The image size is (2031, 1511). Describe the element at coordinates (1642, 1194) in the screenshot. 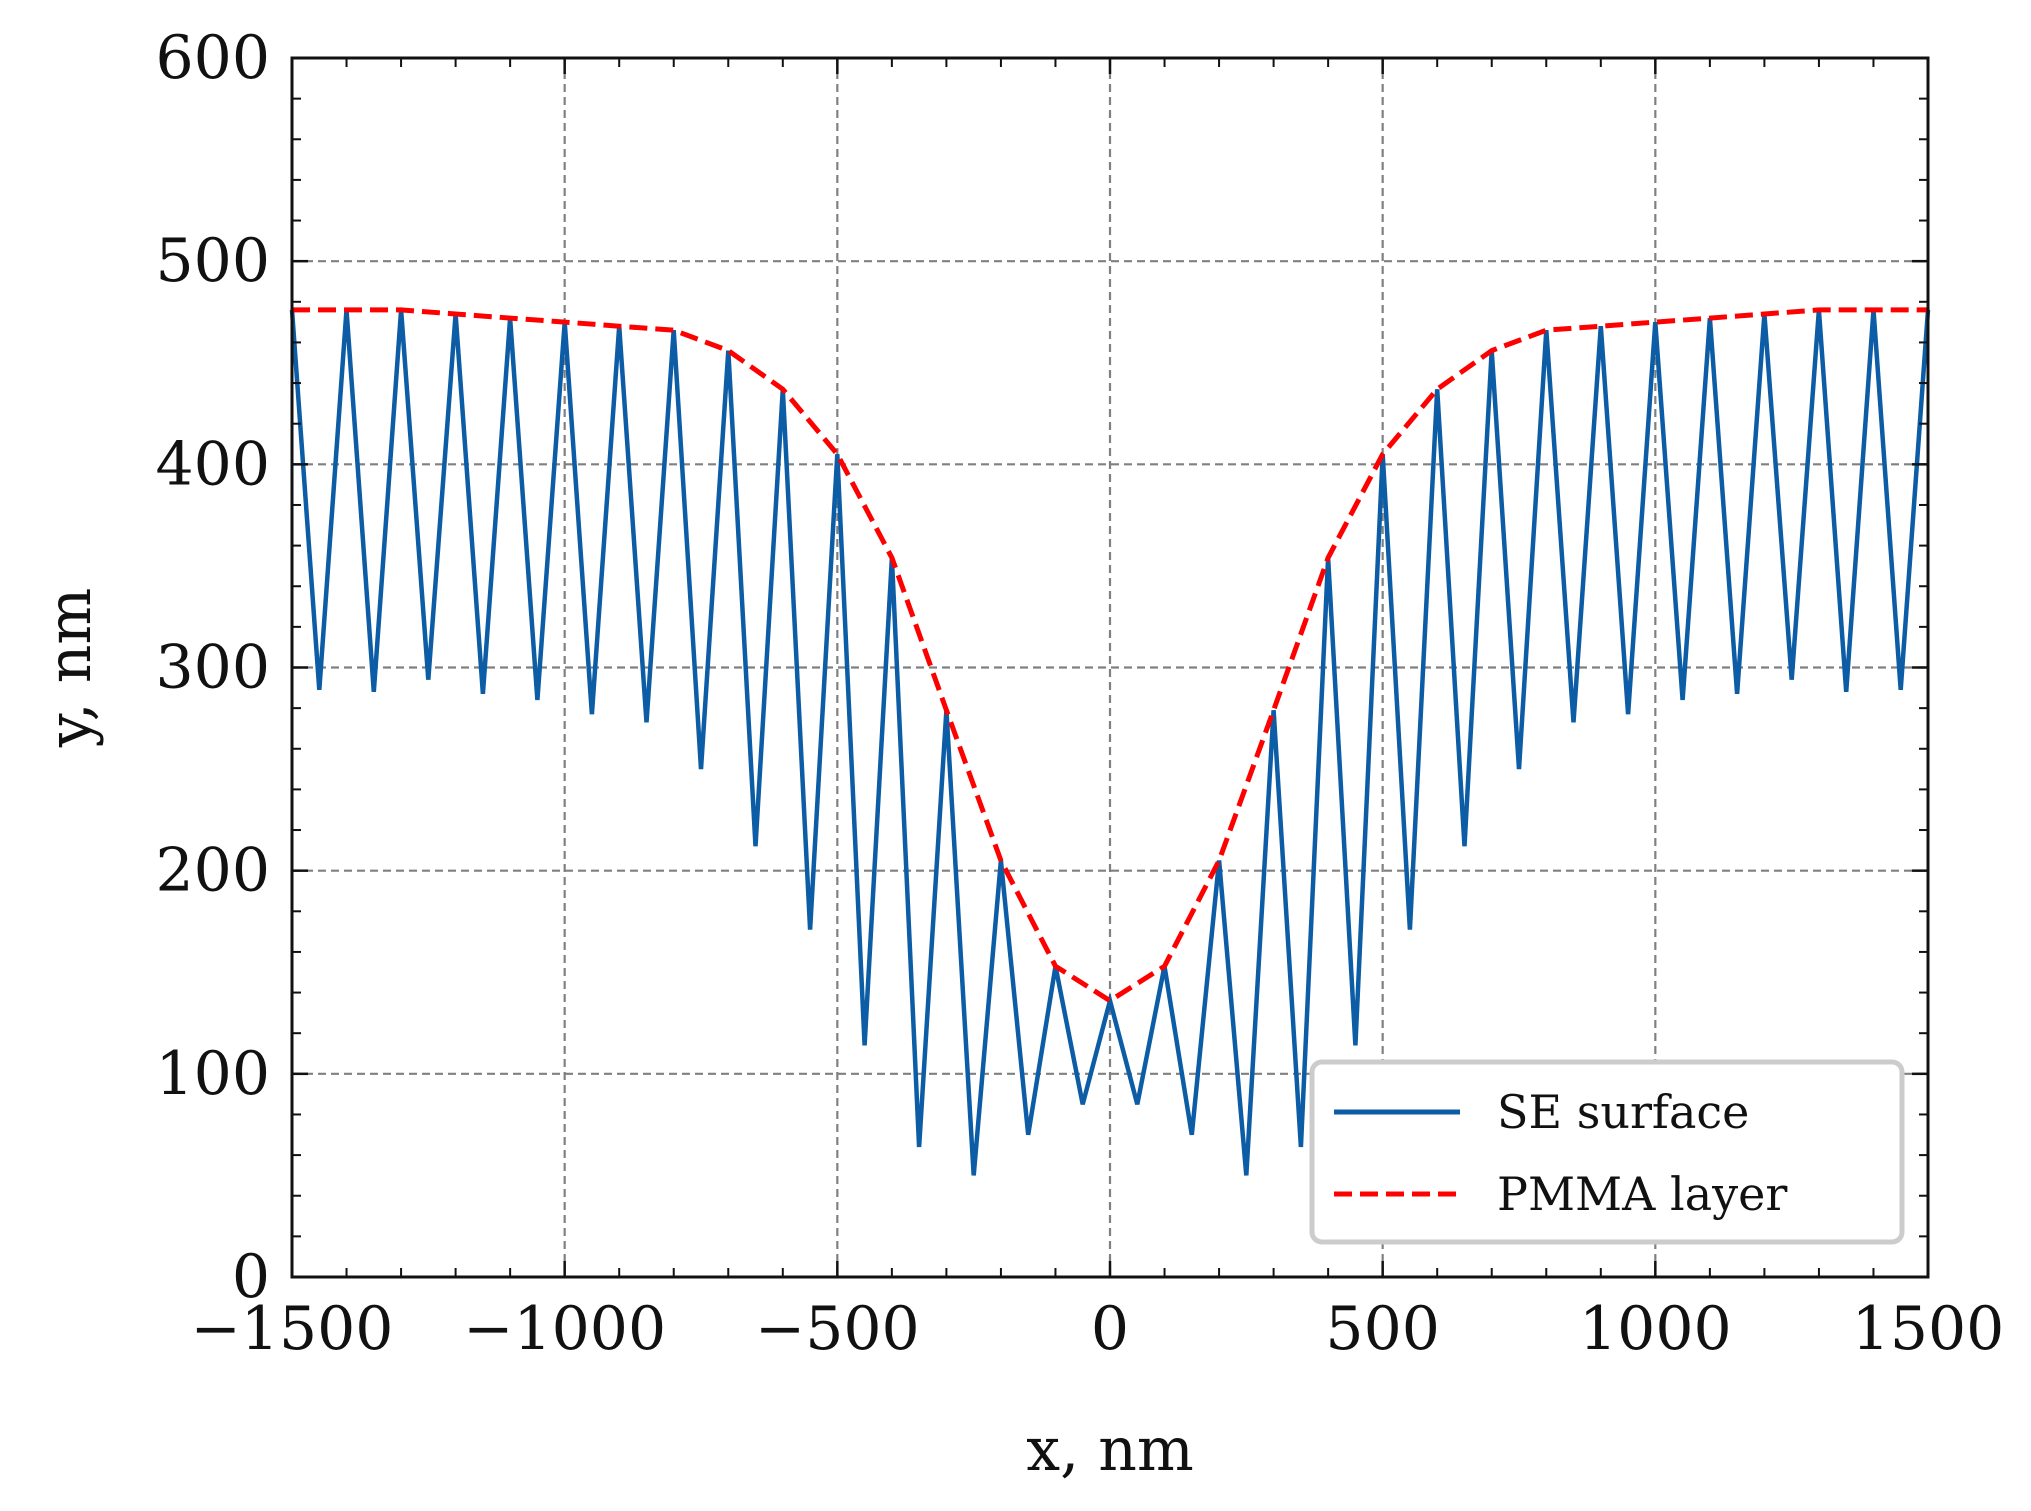

I see `legend-label-pmma-layer: PMMA layer` at that location.